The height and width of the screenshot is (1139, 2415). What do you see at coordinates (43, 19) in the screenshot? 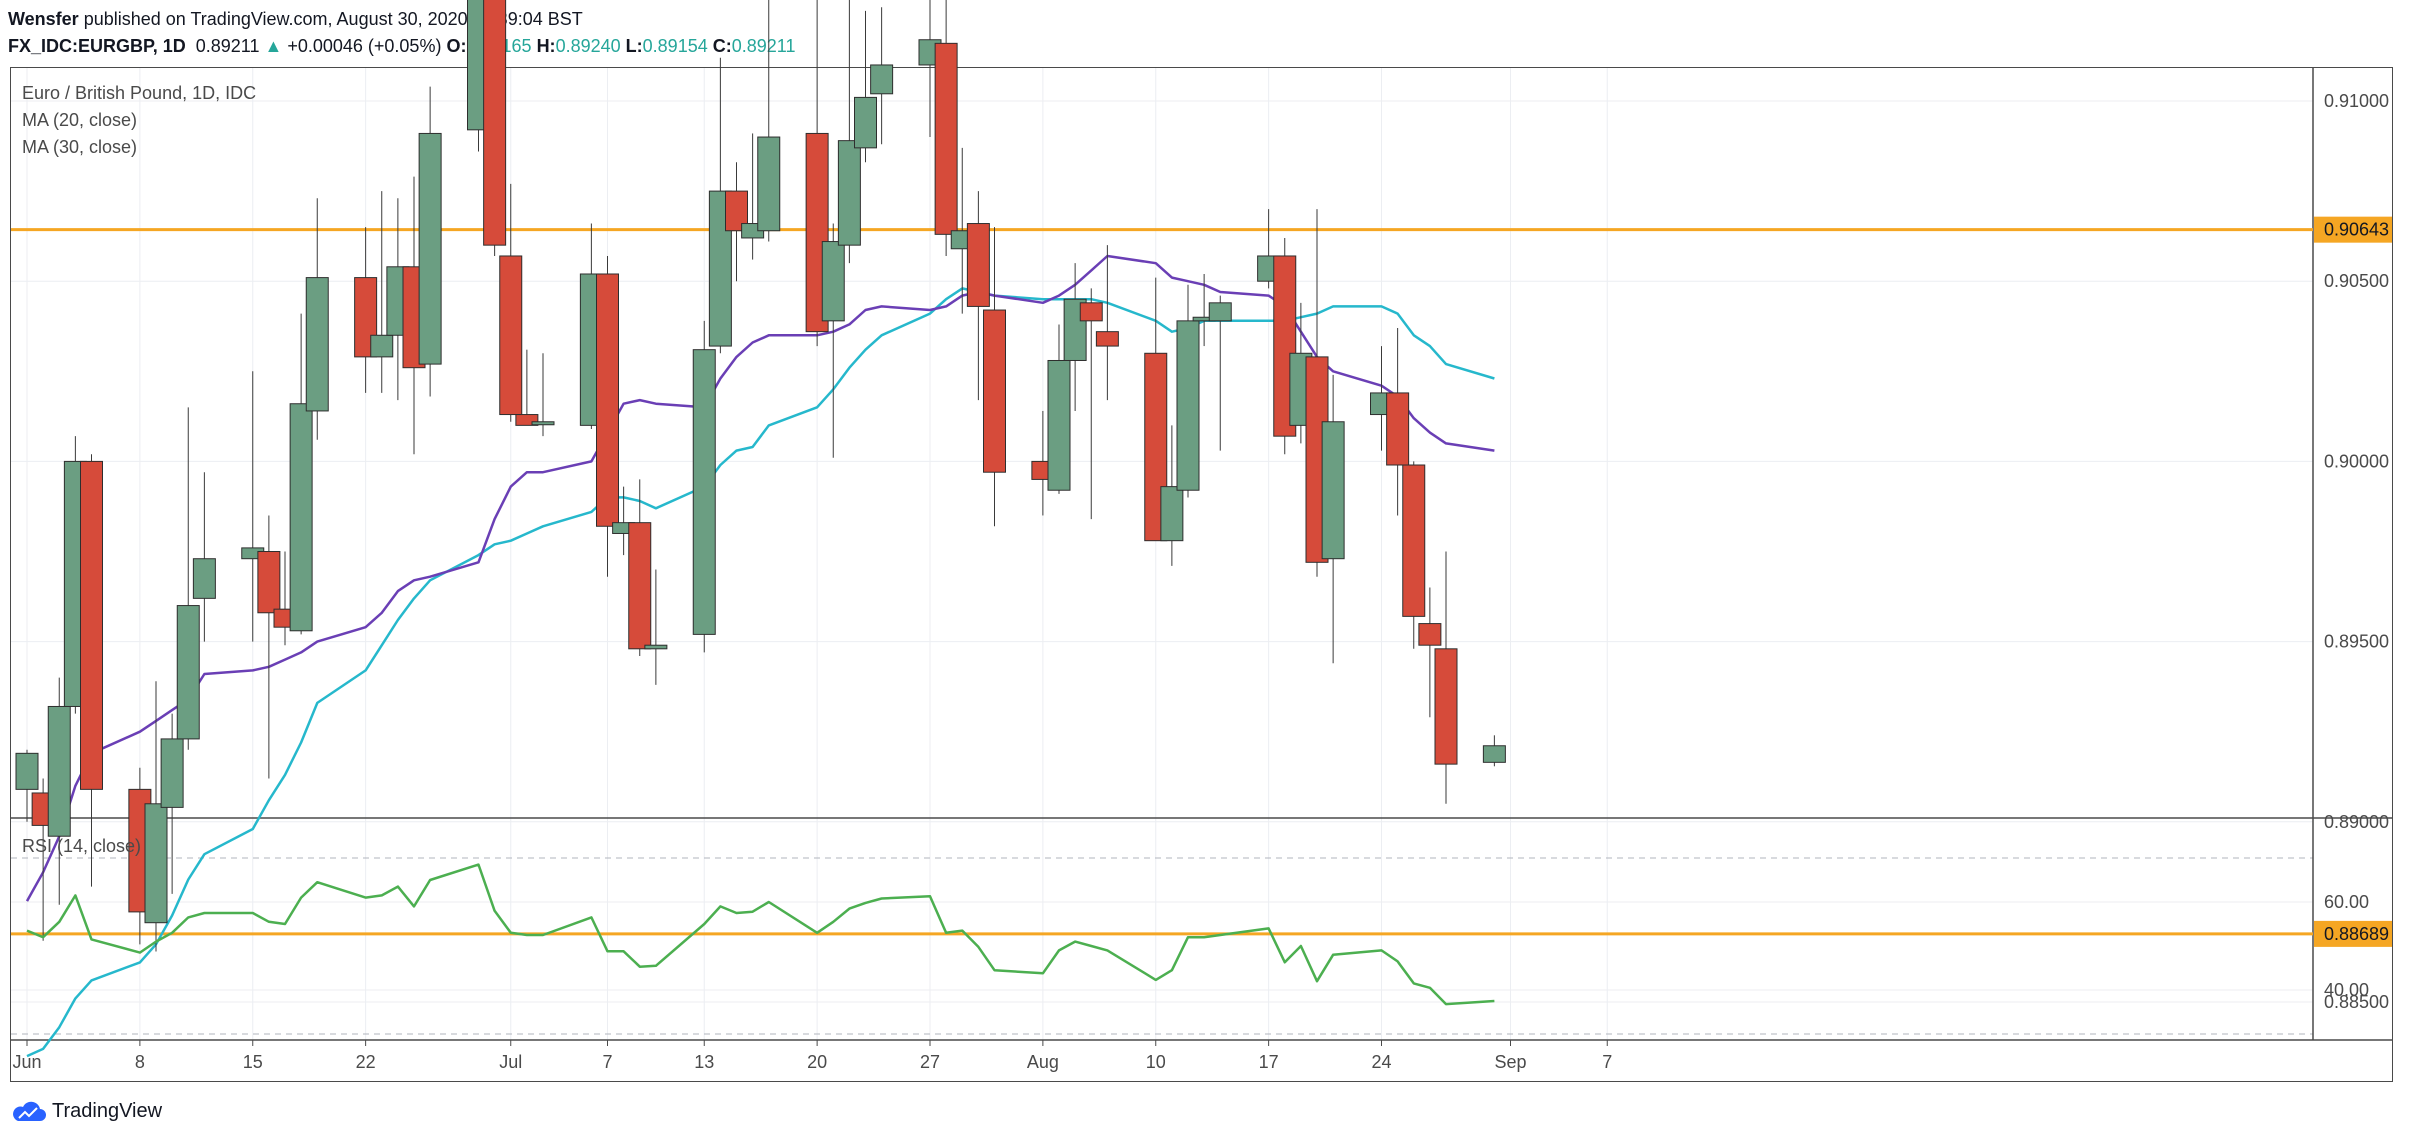
I see `author-name: Wensfer` at bounding box center [43, 19].